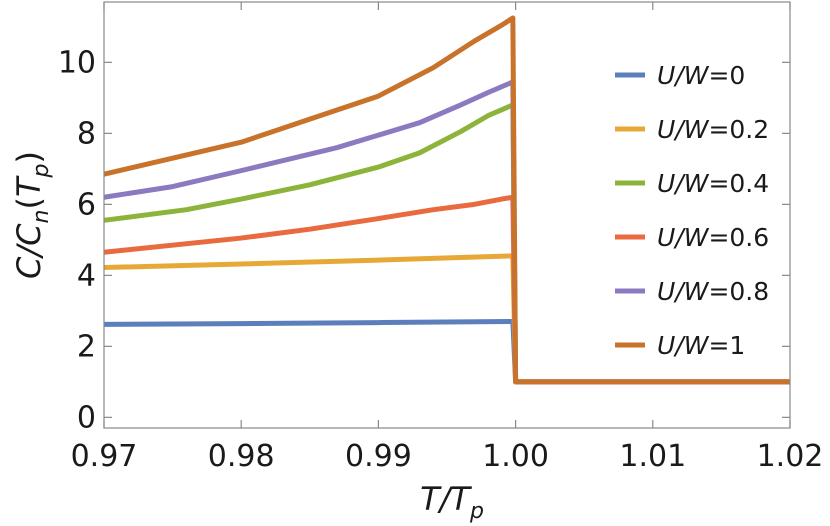 The image size is (830, 526). I want to click on x-tick-label: 0.99, so click(378, 456).